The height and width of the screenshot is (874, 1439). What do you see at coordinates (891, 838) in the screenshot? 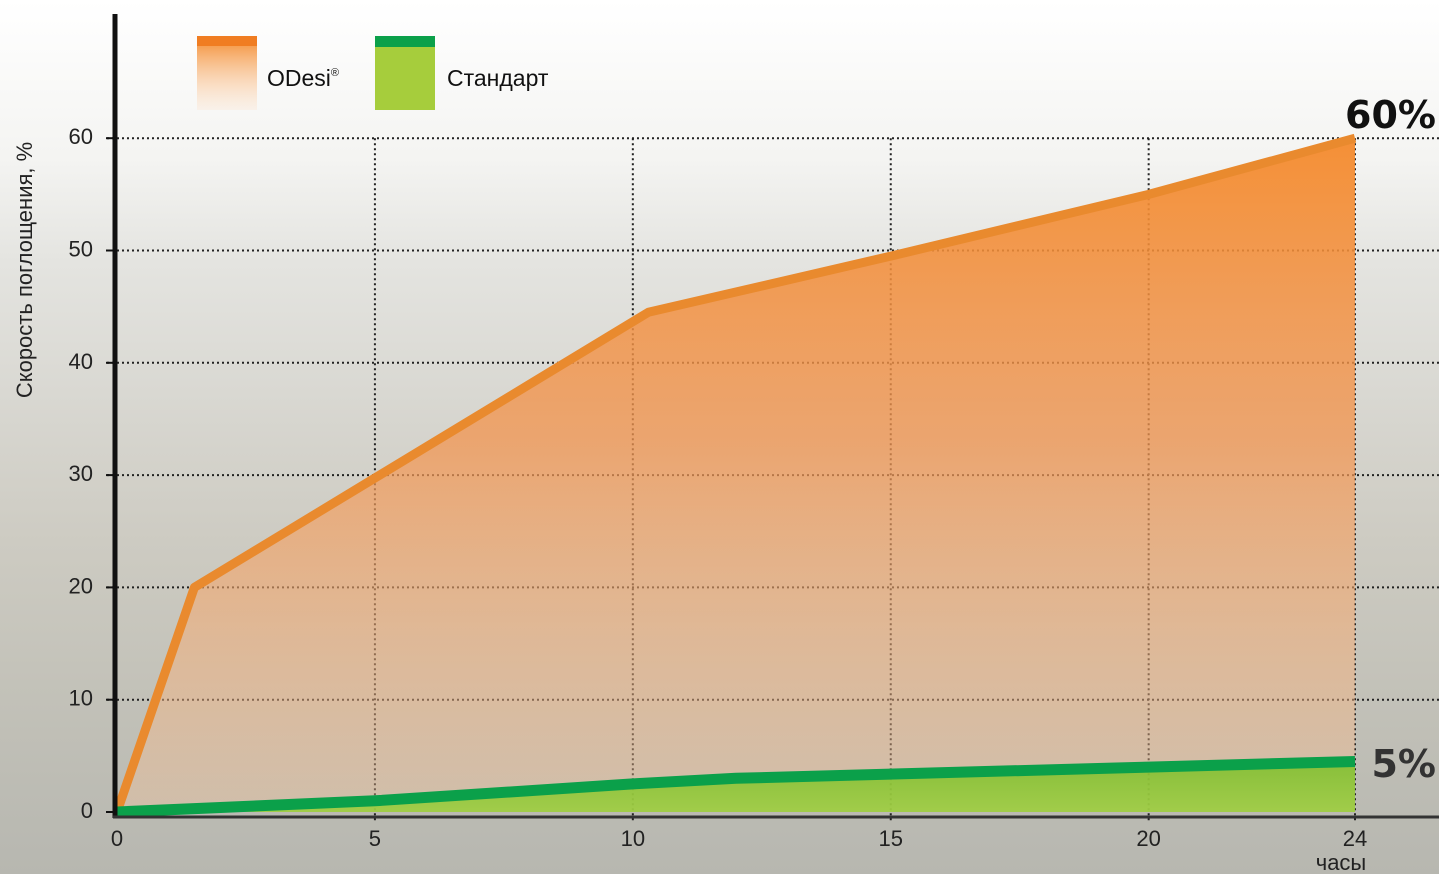
I see `x-tick-label-15: 15` at bounding box center [891, 838].